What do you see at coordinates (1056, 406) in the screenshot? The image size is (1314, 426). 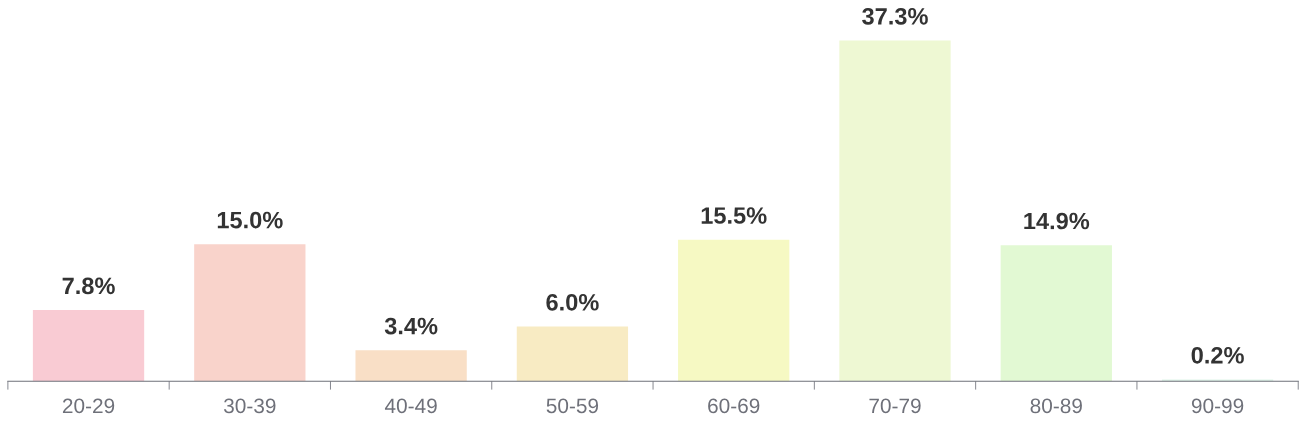 I see `x-tick-label: 80-89` at bounding box center [1056, 406].